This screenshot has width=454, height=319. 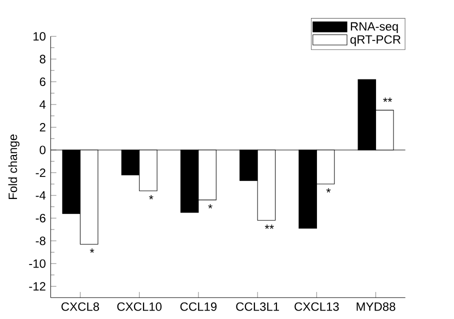 I want to click on x-tick-label: MYD88, so click(x=376, y=306).